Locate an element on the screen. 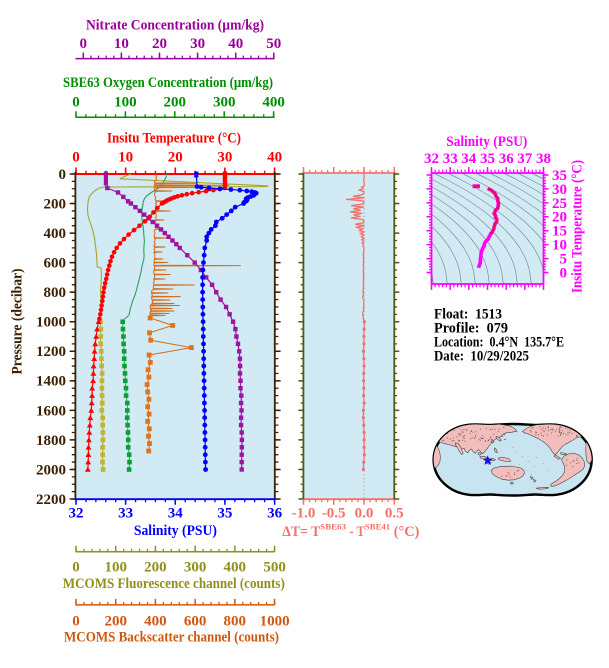 The height and width of the screenshot is (668, 609). svg-text: 1400 is located at coordinates (51, 382).